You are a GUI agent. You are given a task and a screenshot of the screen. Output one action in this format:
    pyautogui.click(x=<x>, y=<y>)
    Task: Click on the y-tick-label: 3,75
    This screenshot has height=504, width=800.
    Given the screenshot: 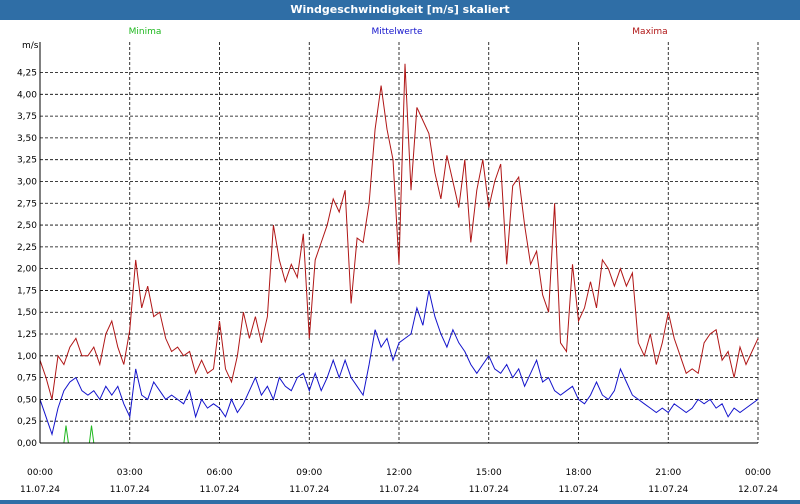 What is the action you would take?
    pyautogui.click(x=27, y=117)
    